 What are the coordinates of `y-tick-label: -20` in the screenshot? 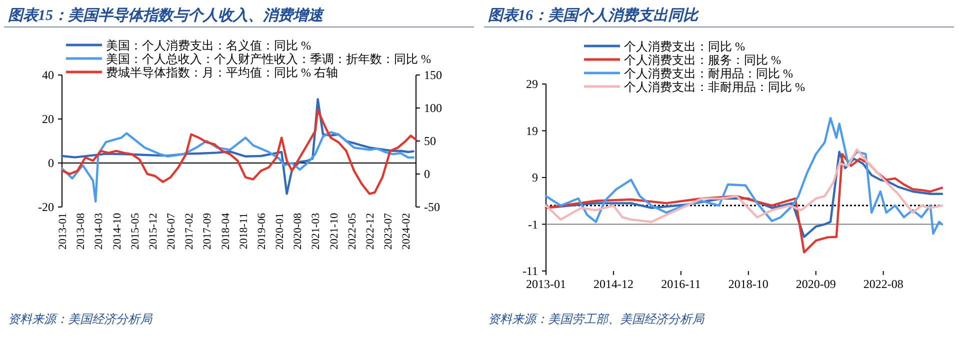 It's located at (46, 207).